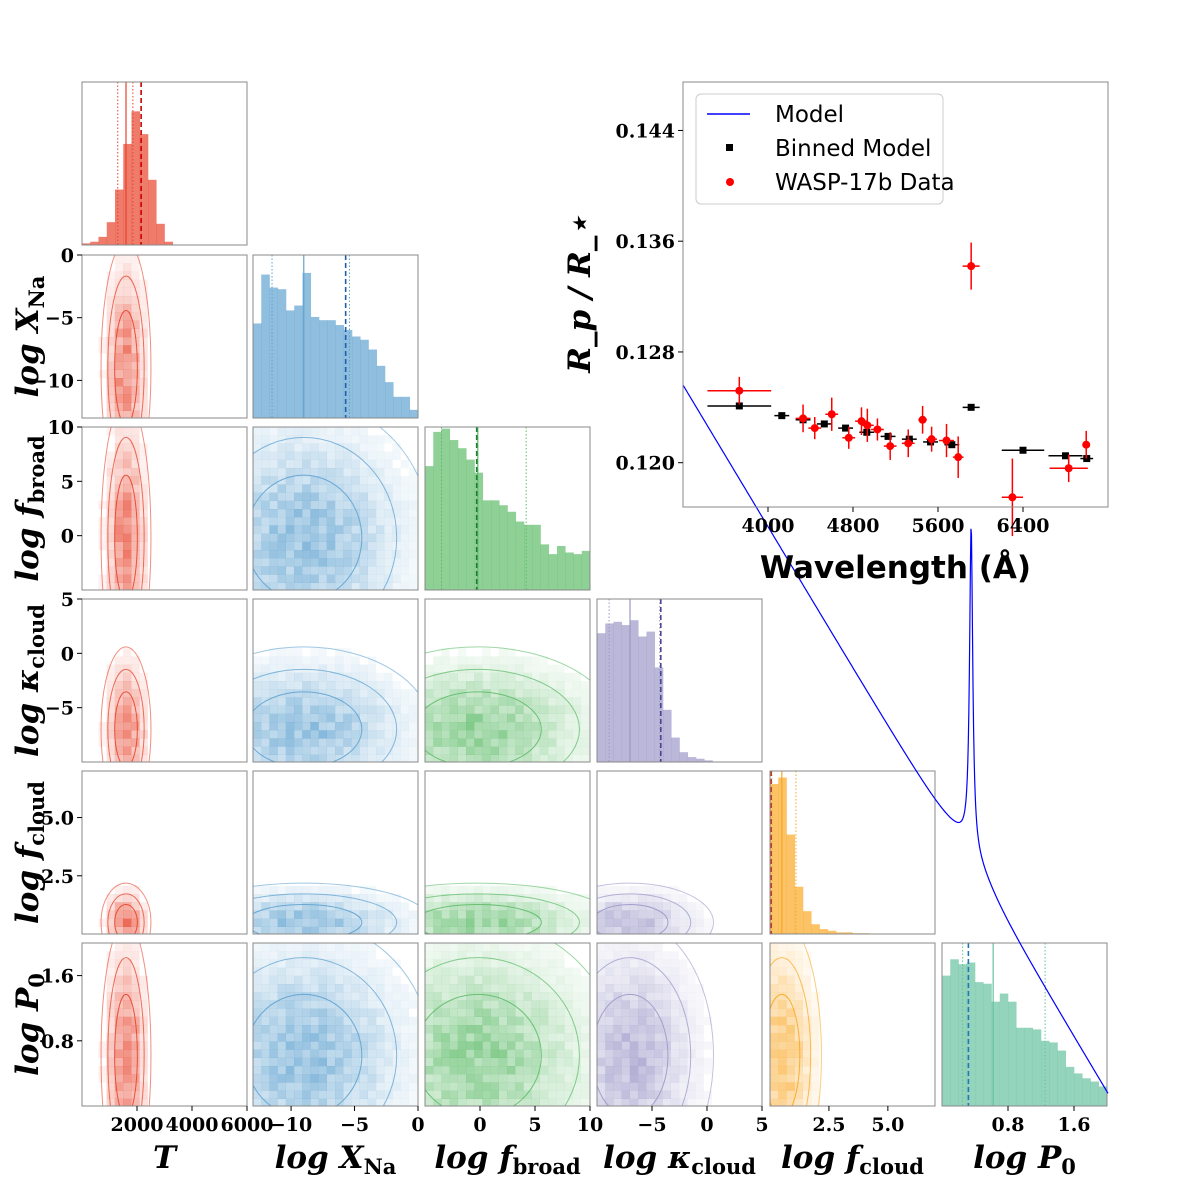 The image size is (1191, 1191). I want to click on spectrum-y-tick-label: 0.120, so click(646, 464).